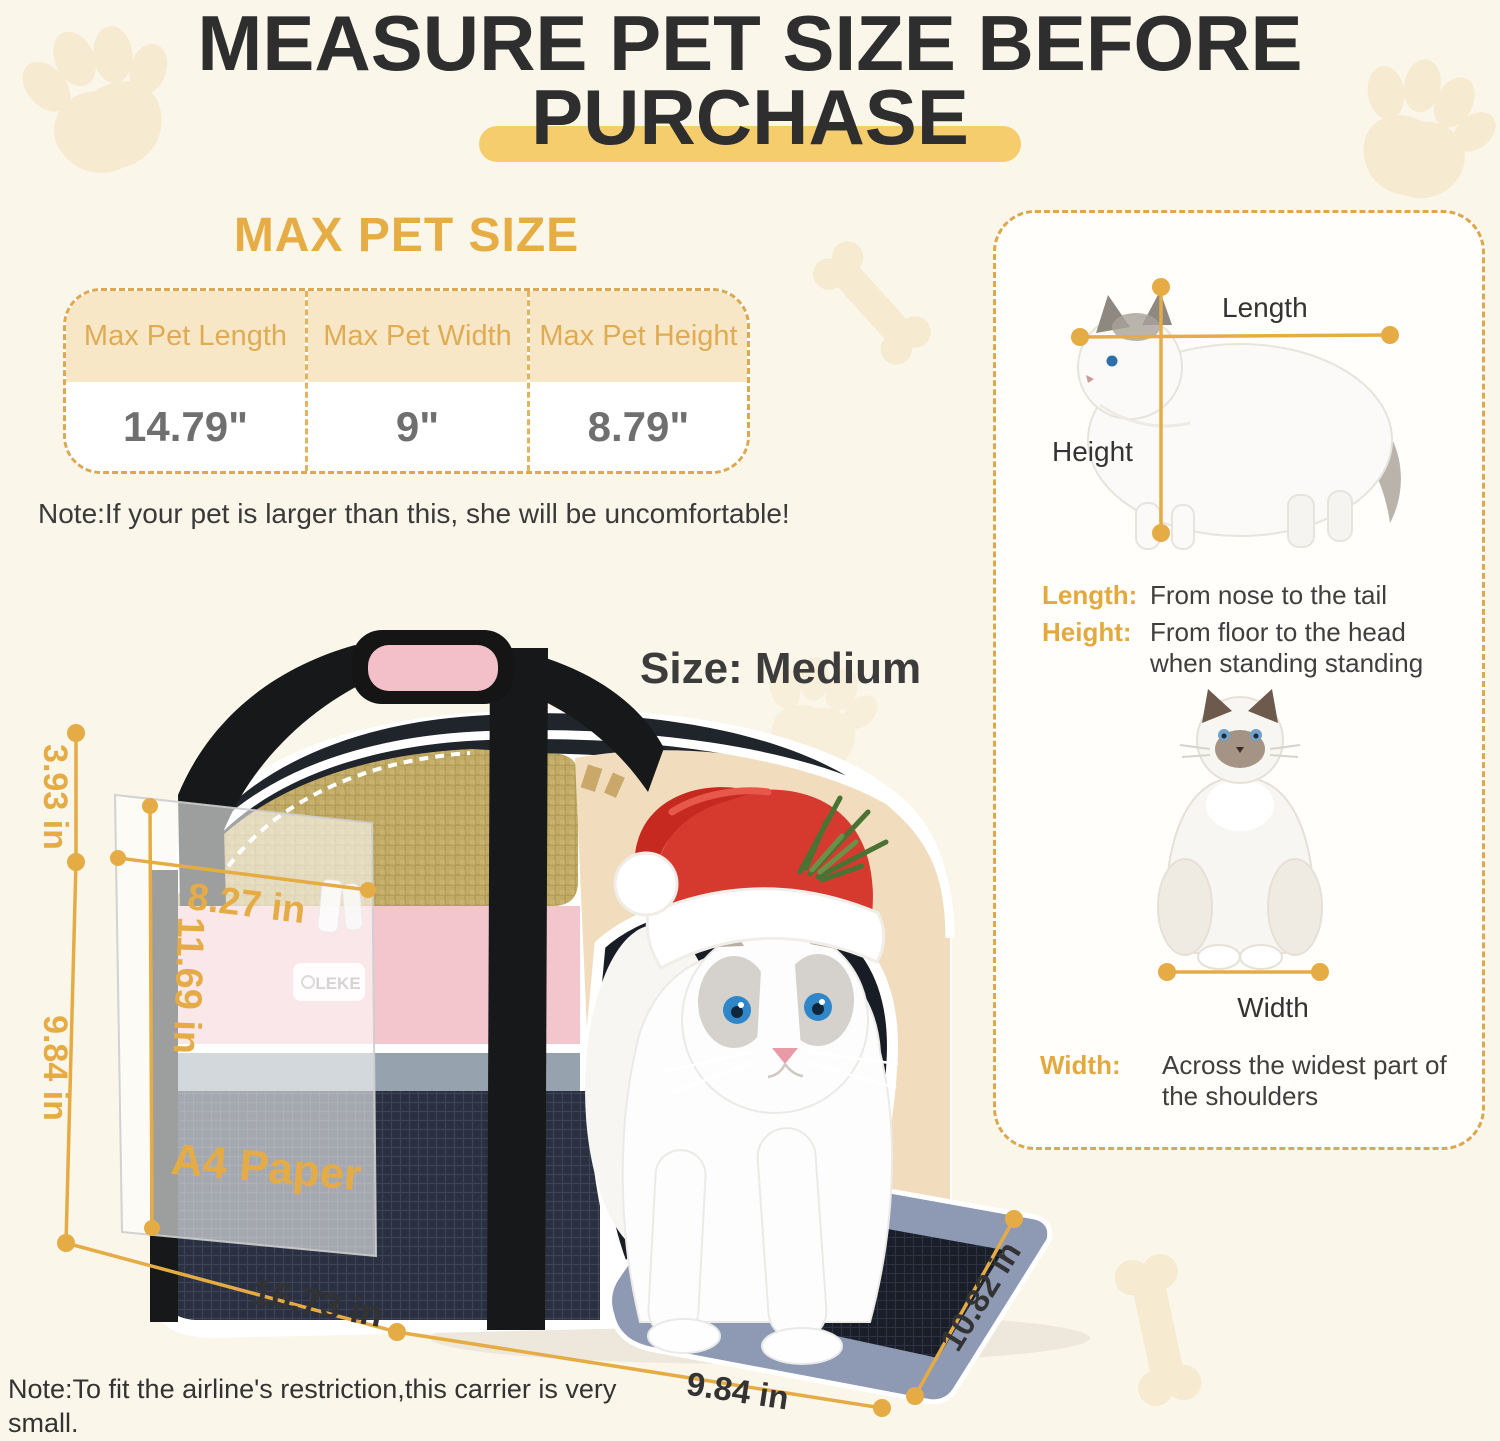 The width and height of the screenshot is (1500, 1441). Describe the element at coordinates (188, 985) in the screenshot. I see `dim-paper-height: 11.69 in` at that location.